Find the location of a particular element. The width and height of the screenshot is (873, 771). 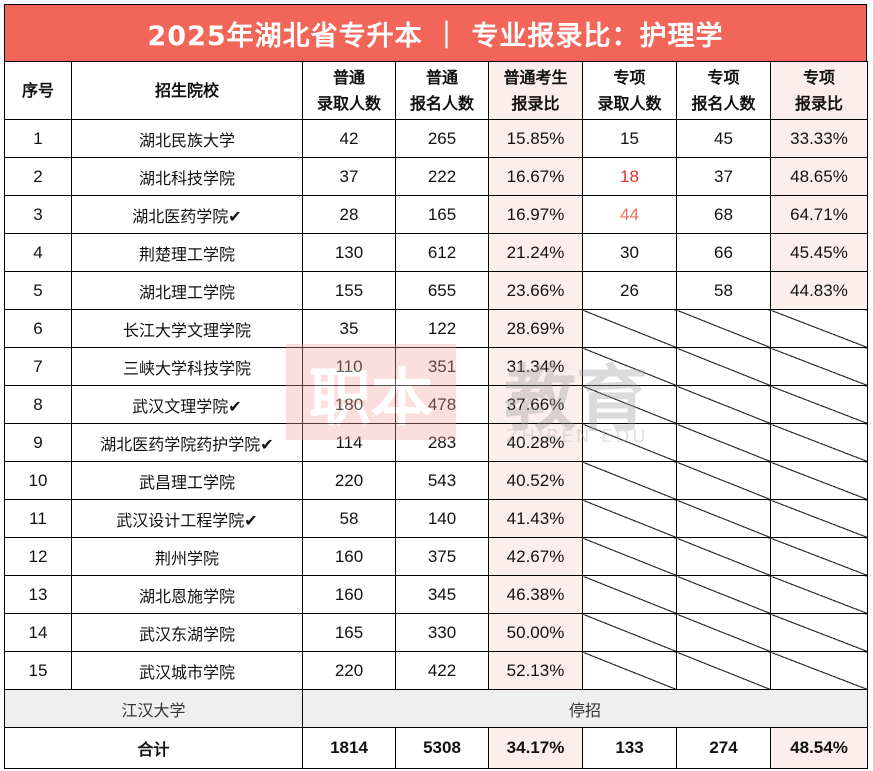

cell-special-ratio: 64.71% is located at coordinates (819, 214).